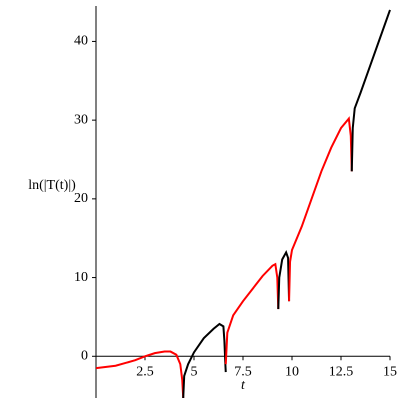 Image resolution: width=405 pixels, height=405 pixels. Describe the element at coordinates (84, 355) in the screenshot. I see `y-tick-label: 0` at that location.